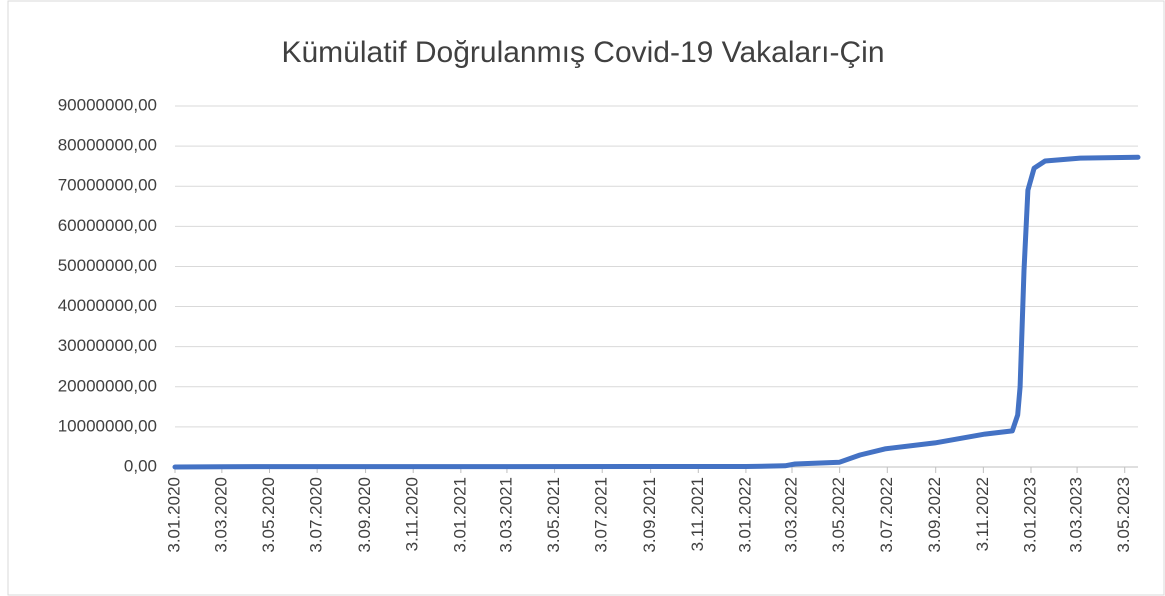 The height and width of the screenshot is (596, 1165). I want to click on x-tick-label: 3.01.2020, so click(173, 515).